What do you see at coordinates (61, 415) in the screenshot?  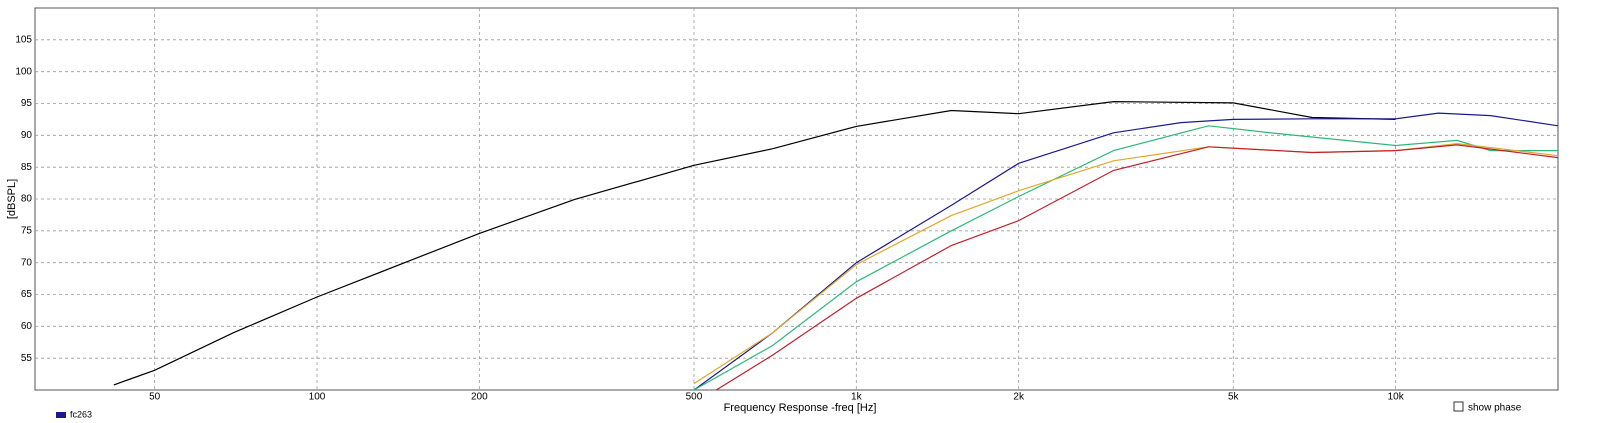 I see `legend-swatch` at bounding box center [61, 415].